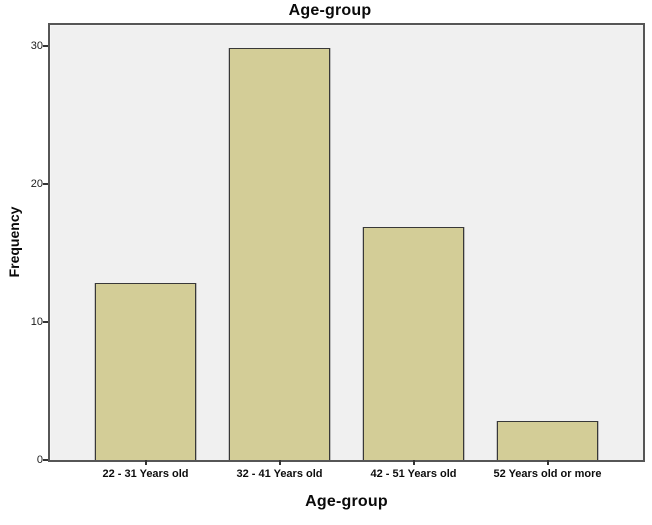 This screenshot has width=652, height=525. What do you see at coordinates (547, 474) in the screenshot?
I see `x-tick-label category-label: 52 Years old or more` at bounding box center [547, 474].